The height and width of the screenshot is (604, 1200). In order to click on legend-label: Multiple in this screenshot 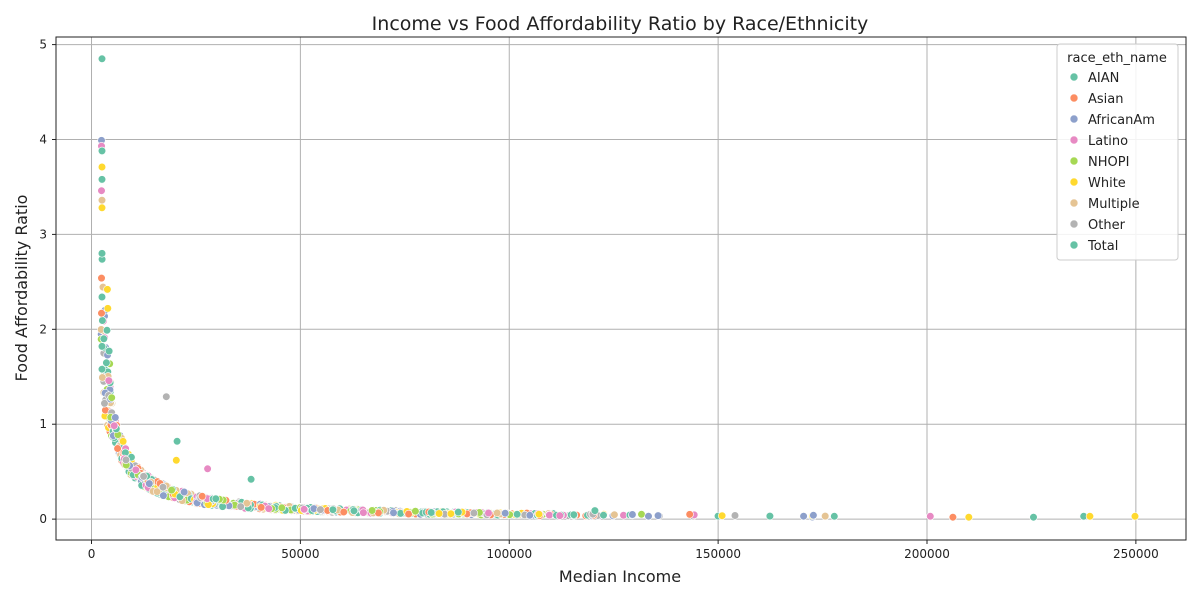, I will do `click(1114, 204)`.